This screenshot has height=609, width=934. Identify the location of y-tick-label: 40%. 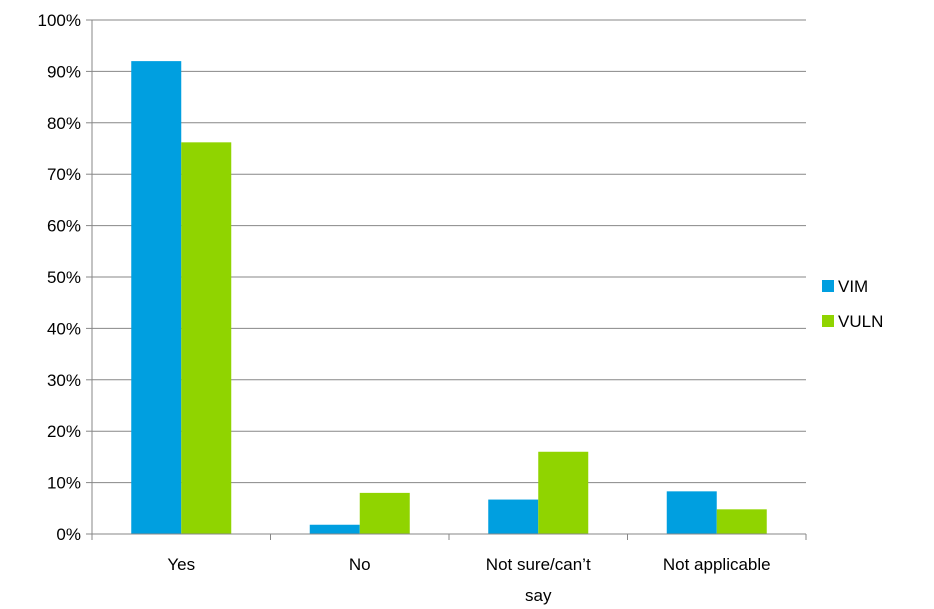
(64, 328).